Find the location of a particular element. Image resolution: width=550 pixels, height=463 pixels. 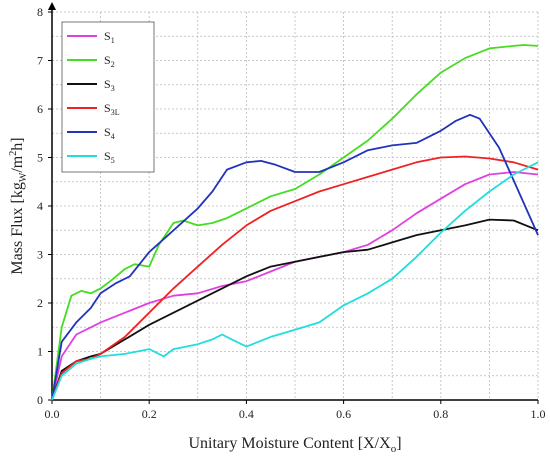

legend-label: S2 is located at coordinates (109, 61).